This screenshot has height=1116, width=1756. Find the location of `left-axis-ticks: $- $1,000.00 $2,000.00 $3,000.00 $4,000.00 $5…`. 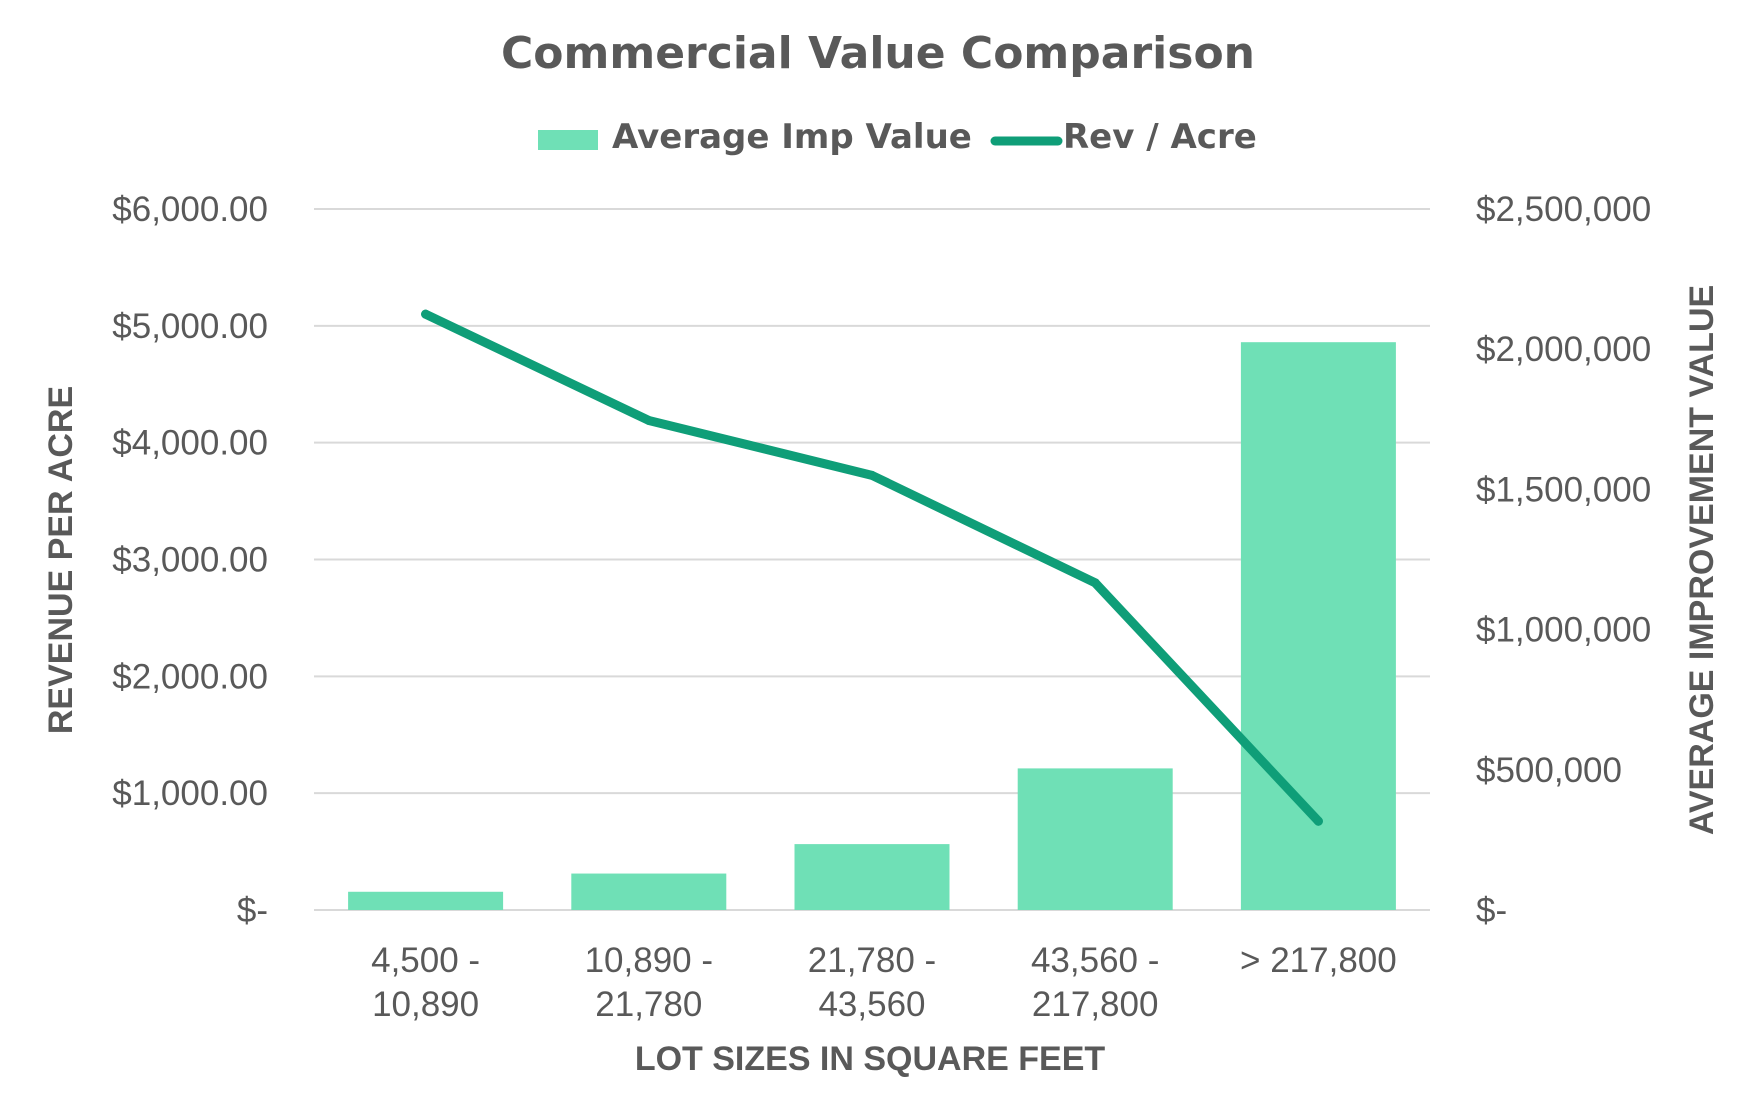

left-axis-ticks: $- $1,000.00 $2,000.00 $3,000.00 $4,000.00 $5… is located at coordinates (190, 560).